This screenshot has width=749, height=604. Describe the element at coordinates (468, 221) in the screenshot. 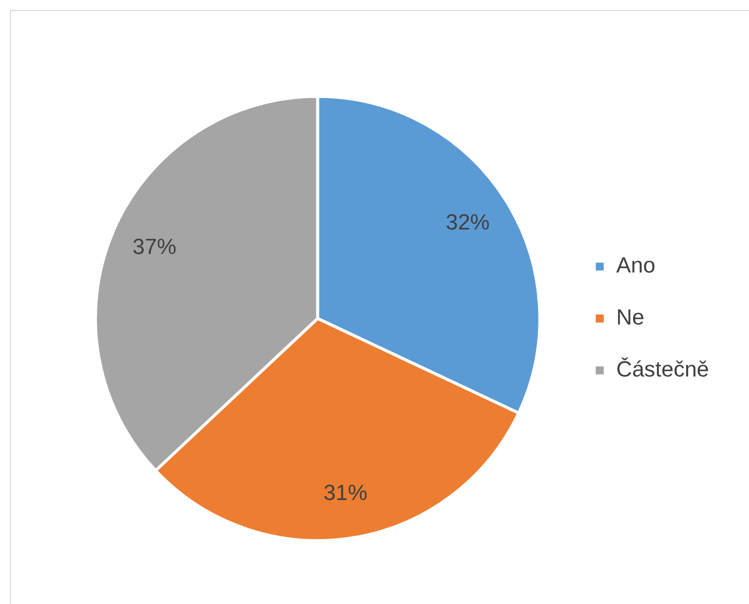

I see `data-label: 32%` at that location.